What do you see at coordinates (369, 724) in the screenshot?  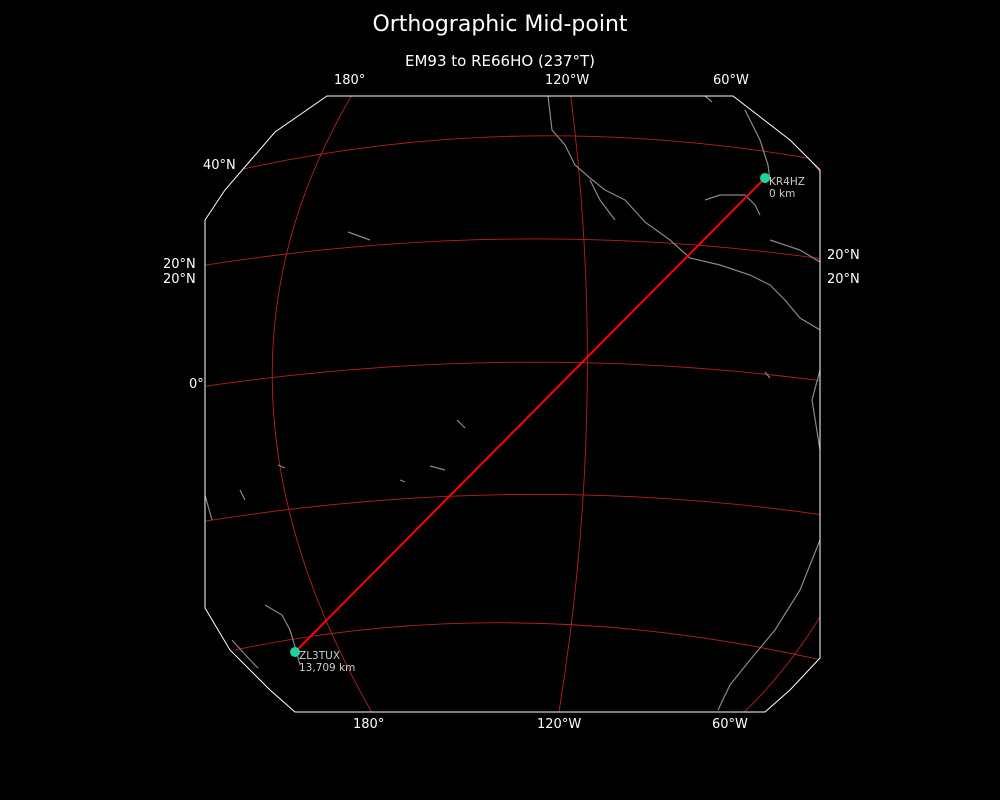 I see `lon-label-bottom: 180°` at bounding box center [369, 724].